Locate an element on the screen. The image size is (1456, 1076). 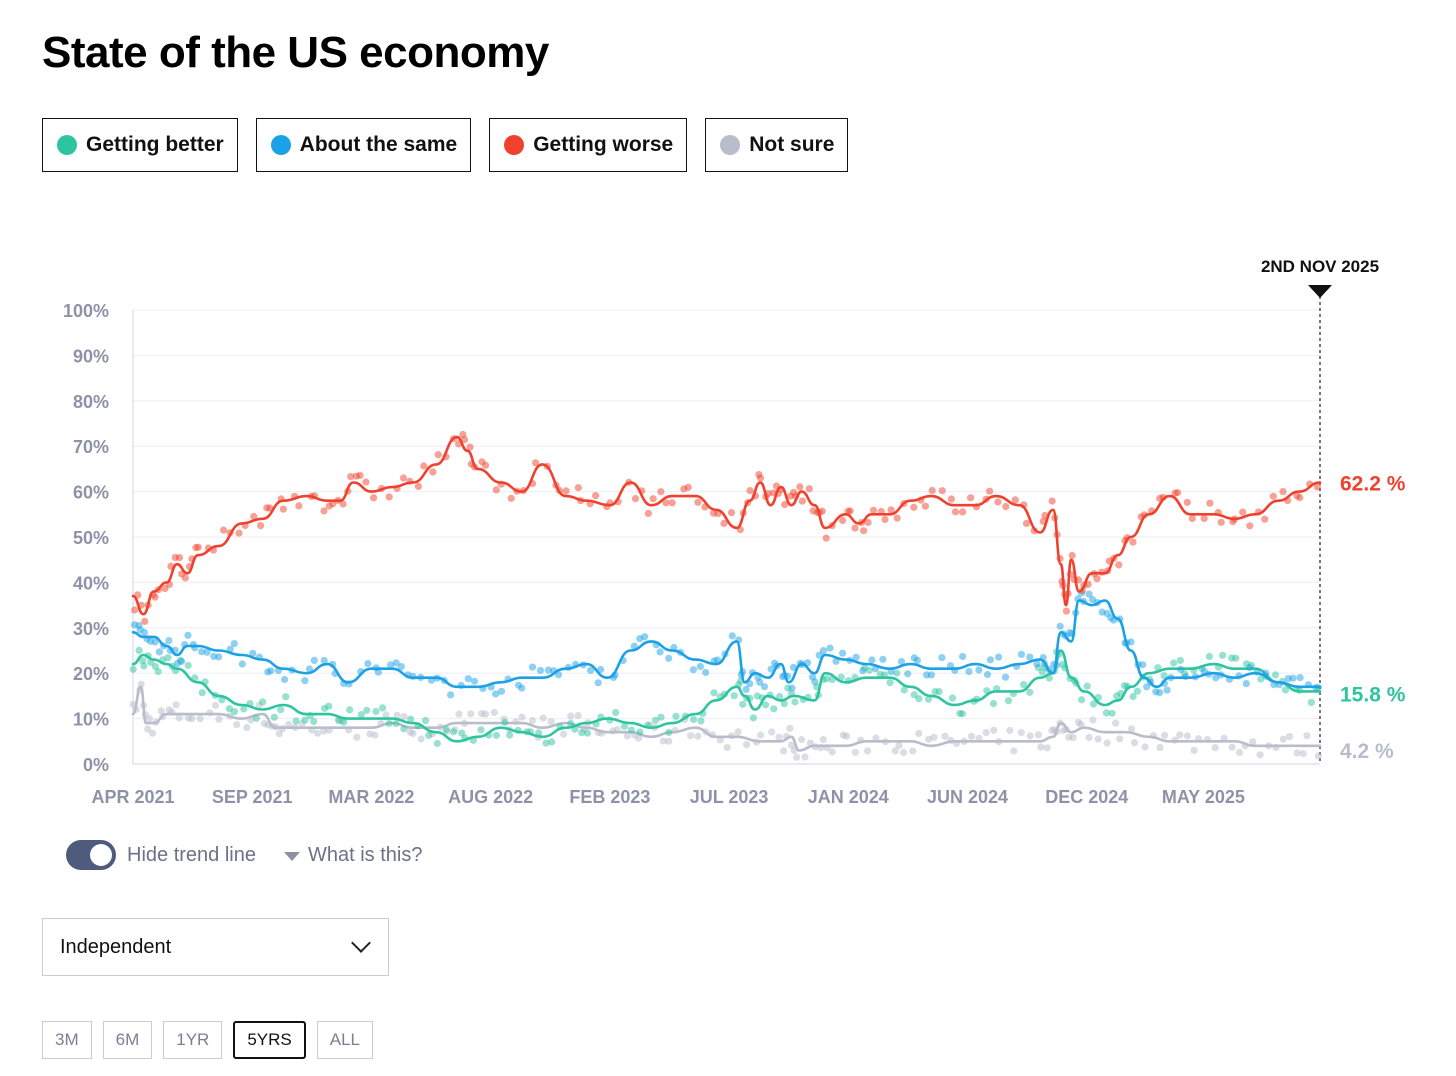
x-tick-label: JAN 2024 is located at coordinates (848, 797).